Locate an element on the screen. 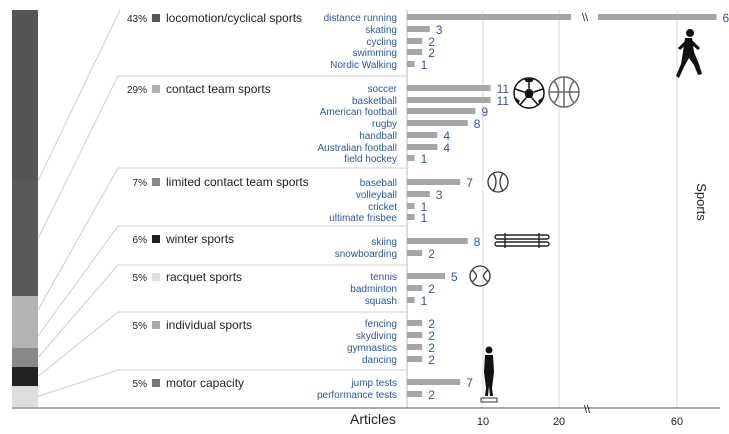 The height and width of the screenshot is (434, 729). category-label: jump tests is located at coordinates (373, 383).